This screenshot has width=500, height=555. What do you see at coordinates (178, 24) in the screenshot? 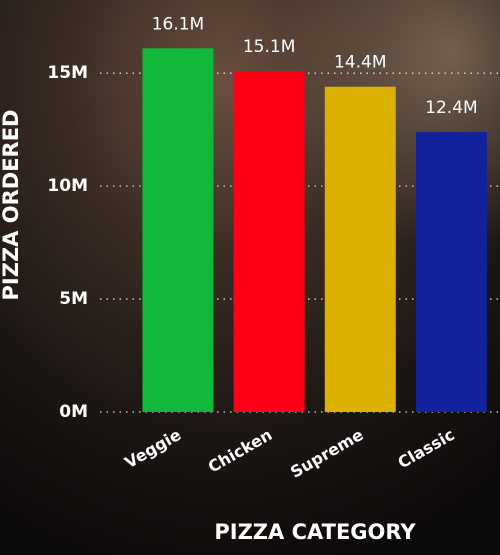
I see `value-label: 16.1M` at bounding box center [178, 24].